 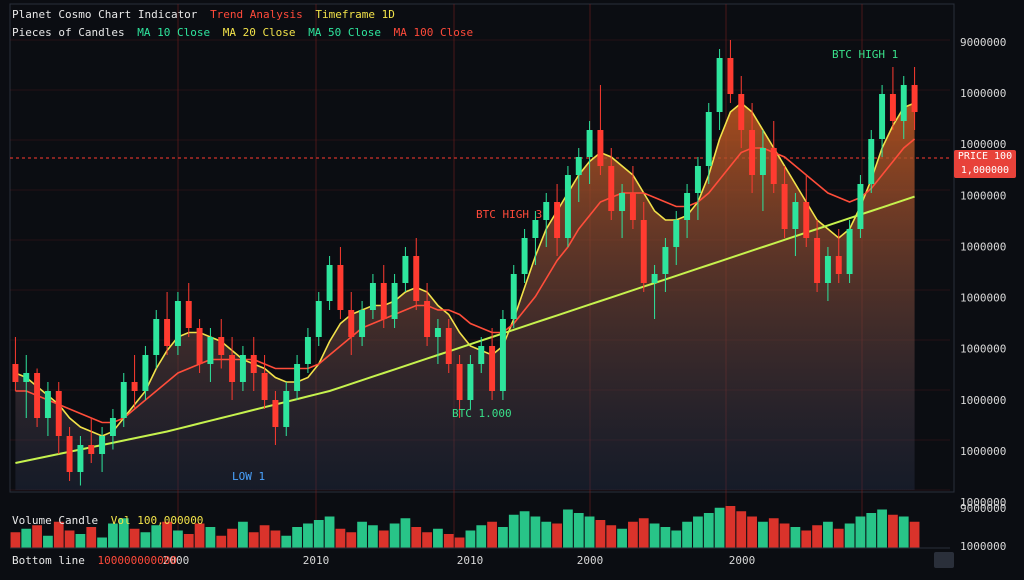 I want to click on chart-title: Planet Cosmo Chart Indicator, so click(x=105, y=14).